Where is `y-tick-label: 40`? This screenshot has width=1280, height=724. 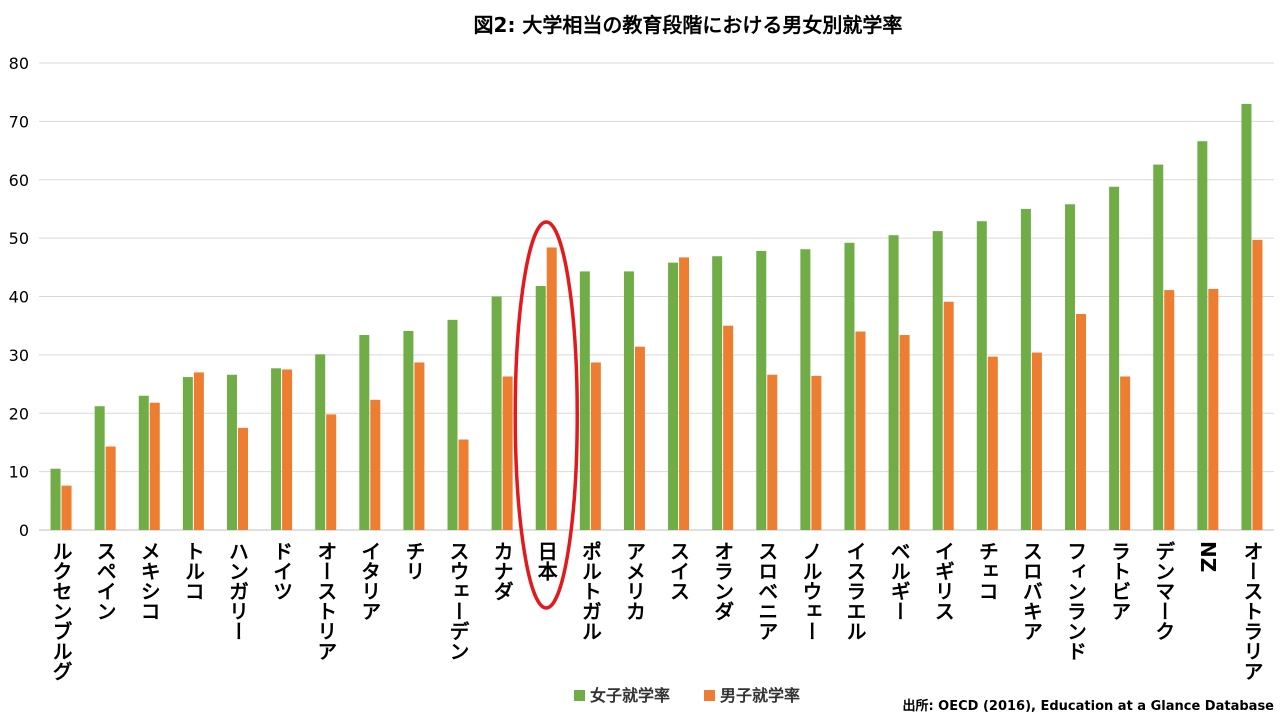 y-tick-label: 40 is located at coordinates (19, 297).